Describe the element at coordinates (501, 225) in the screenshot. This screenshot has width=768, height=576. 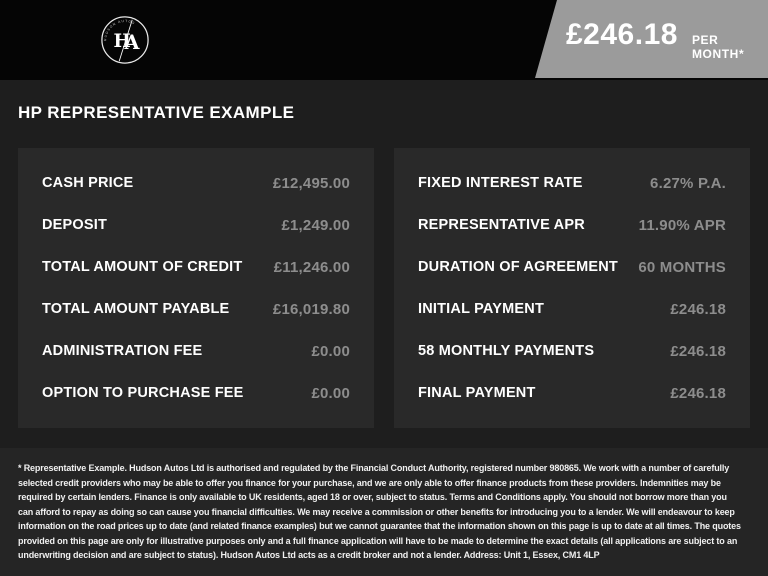
I see `row-label: REPRESENTATIVE APR` at that location.